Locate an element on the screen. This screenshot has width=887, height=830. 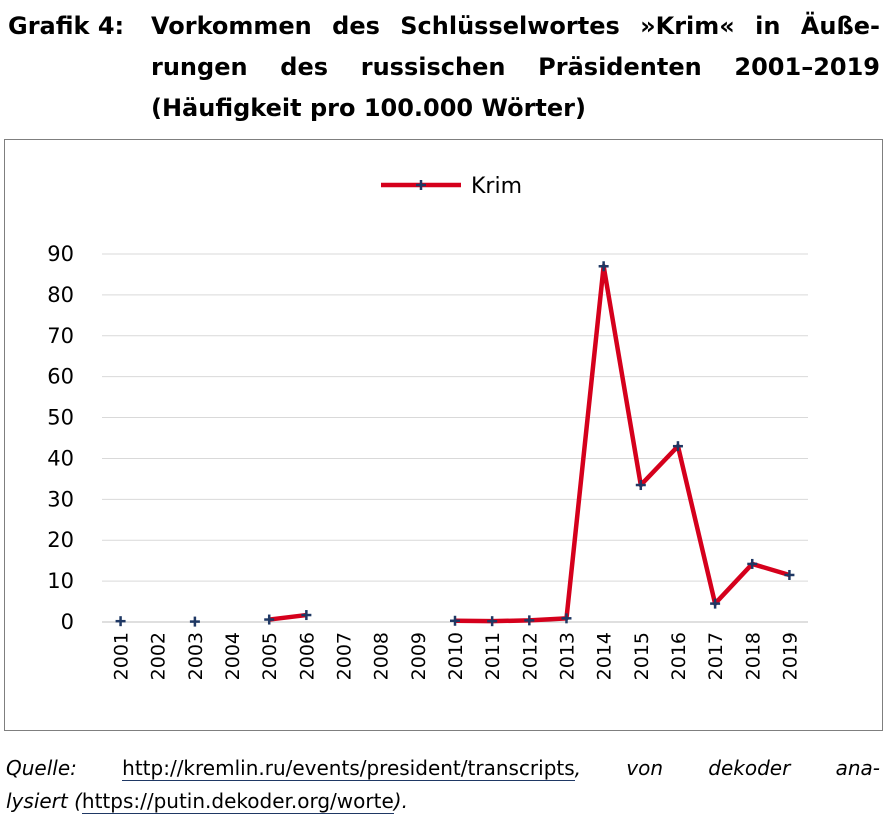
y-tick-label: 70 is located at coordinates (60, 336).